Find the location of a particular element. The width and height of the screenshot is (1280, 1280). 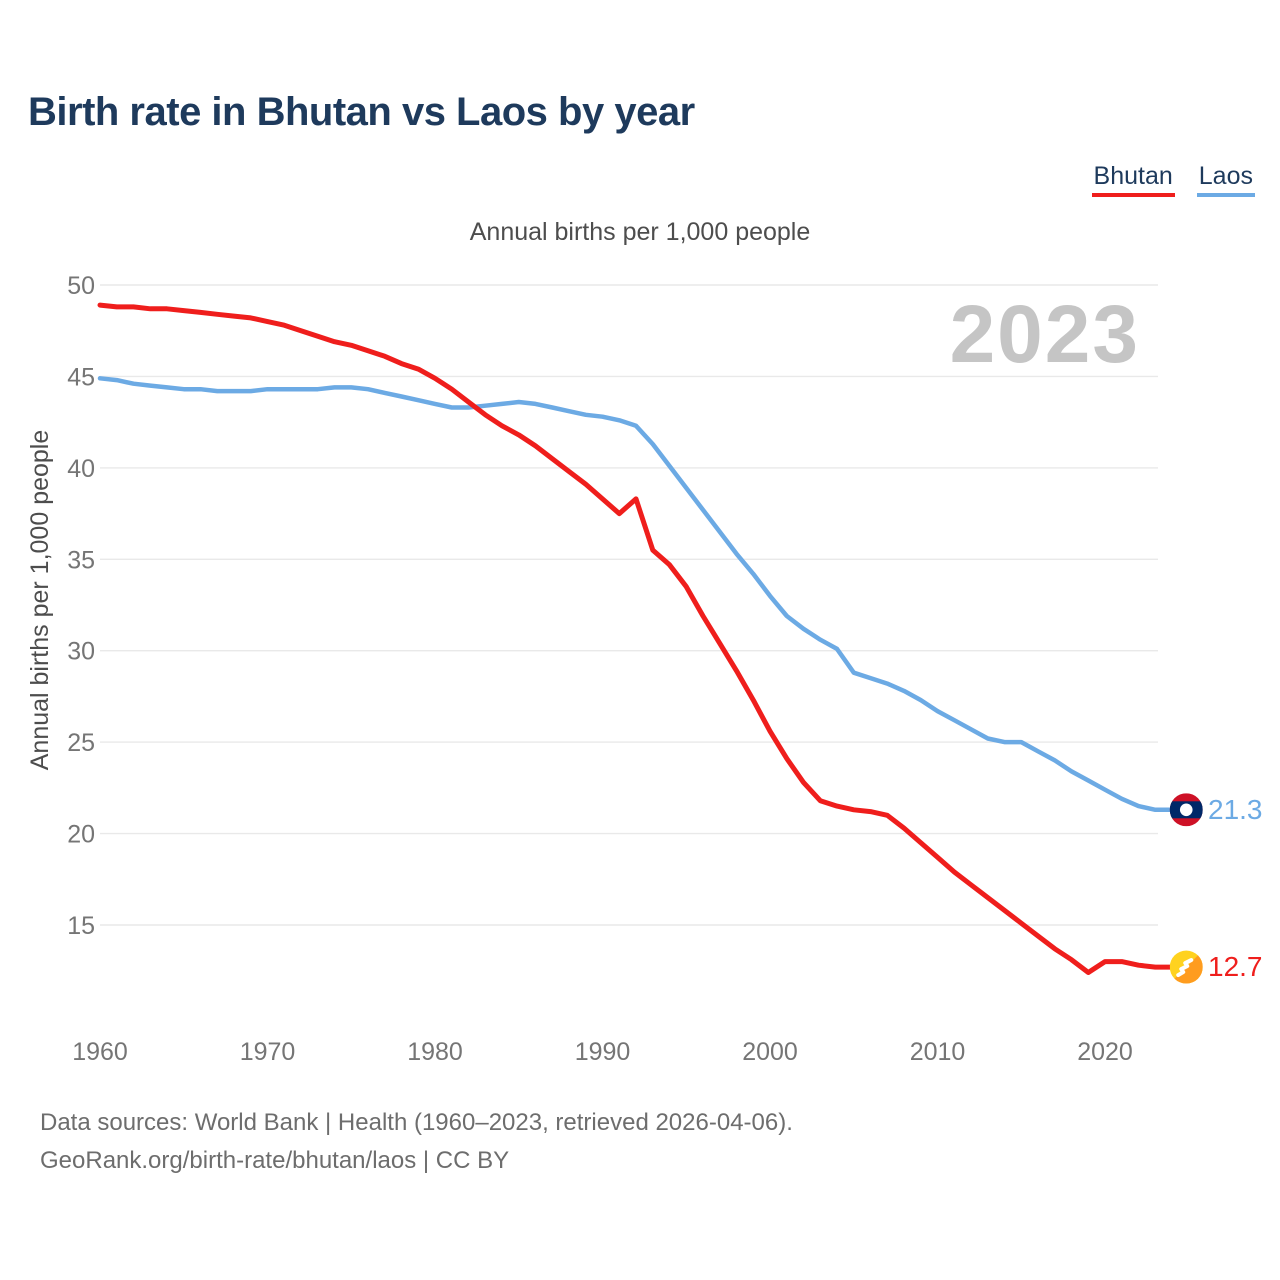

bhutan-flag-icon is located at coordinates (1186, 967).